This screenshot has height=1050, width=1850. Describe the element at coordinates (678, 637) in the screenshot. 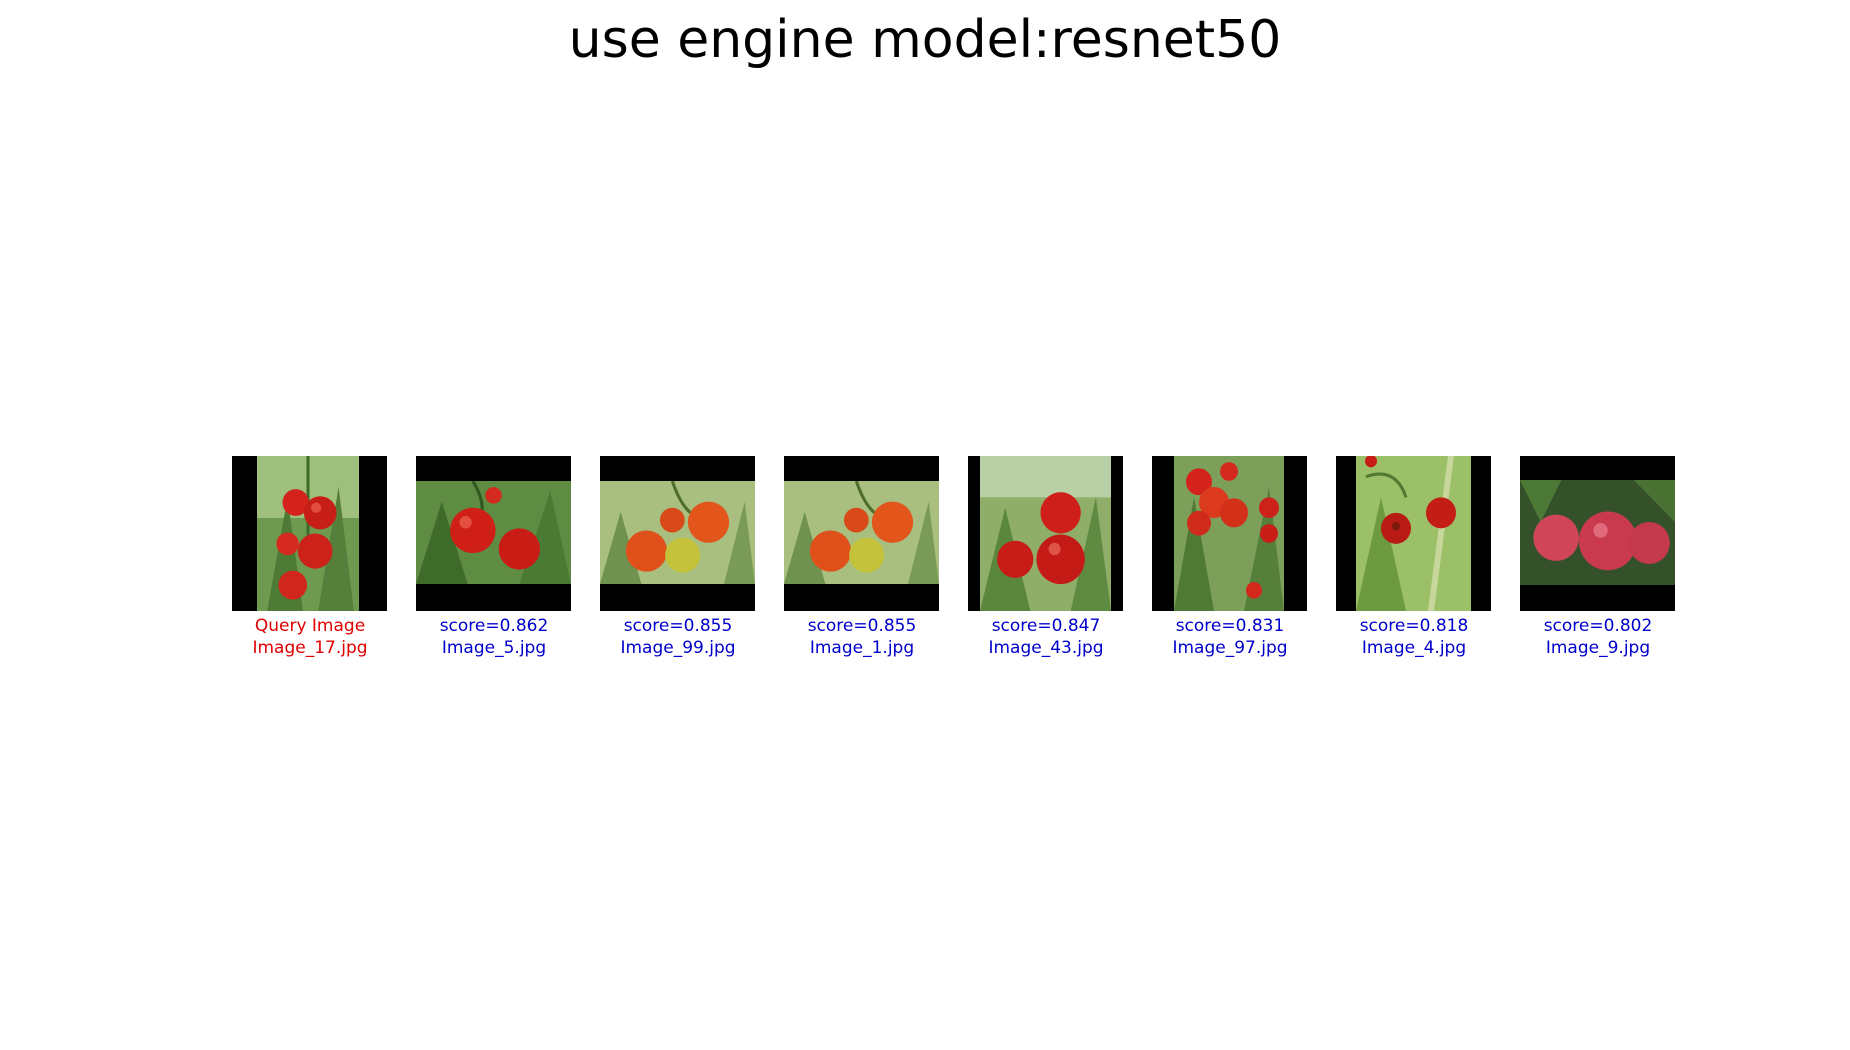

I see `result-caption: score=0.855 Image_99.jpg` at that location.